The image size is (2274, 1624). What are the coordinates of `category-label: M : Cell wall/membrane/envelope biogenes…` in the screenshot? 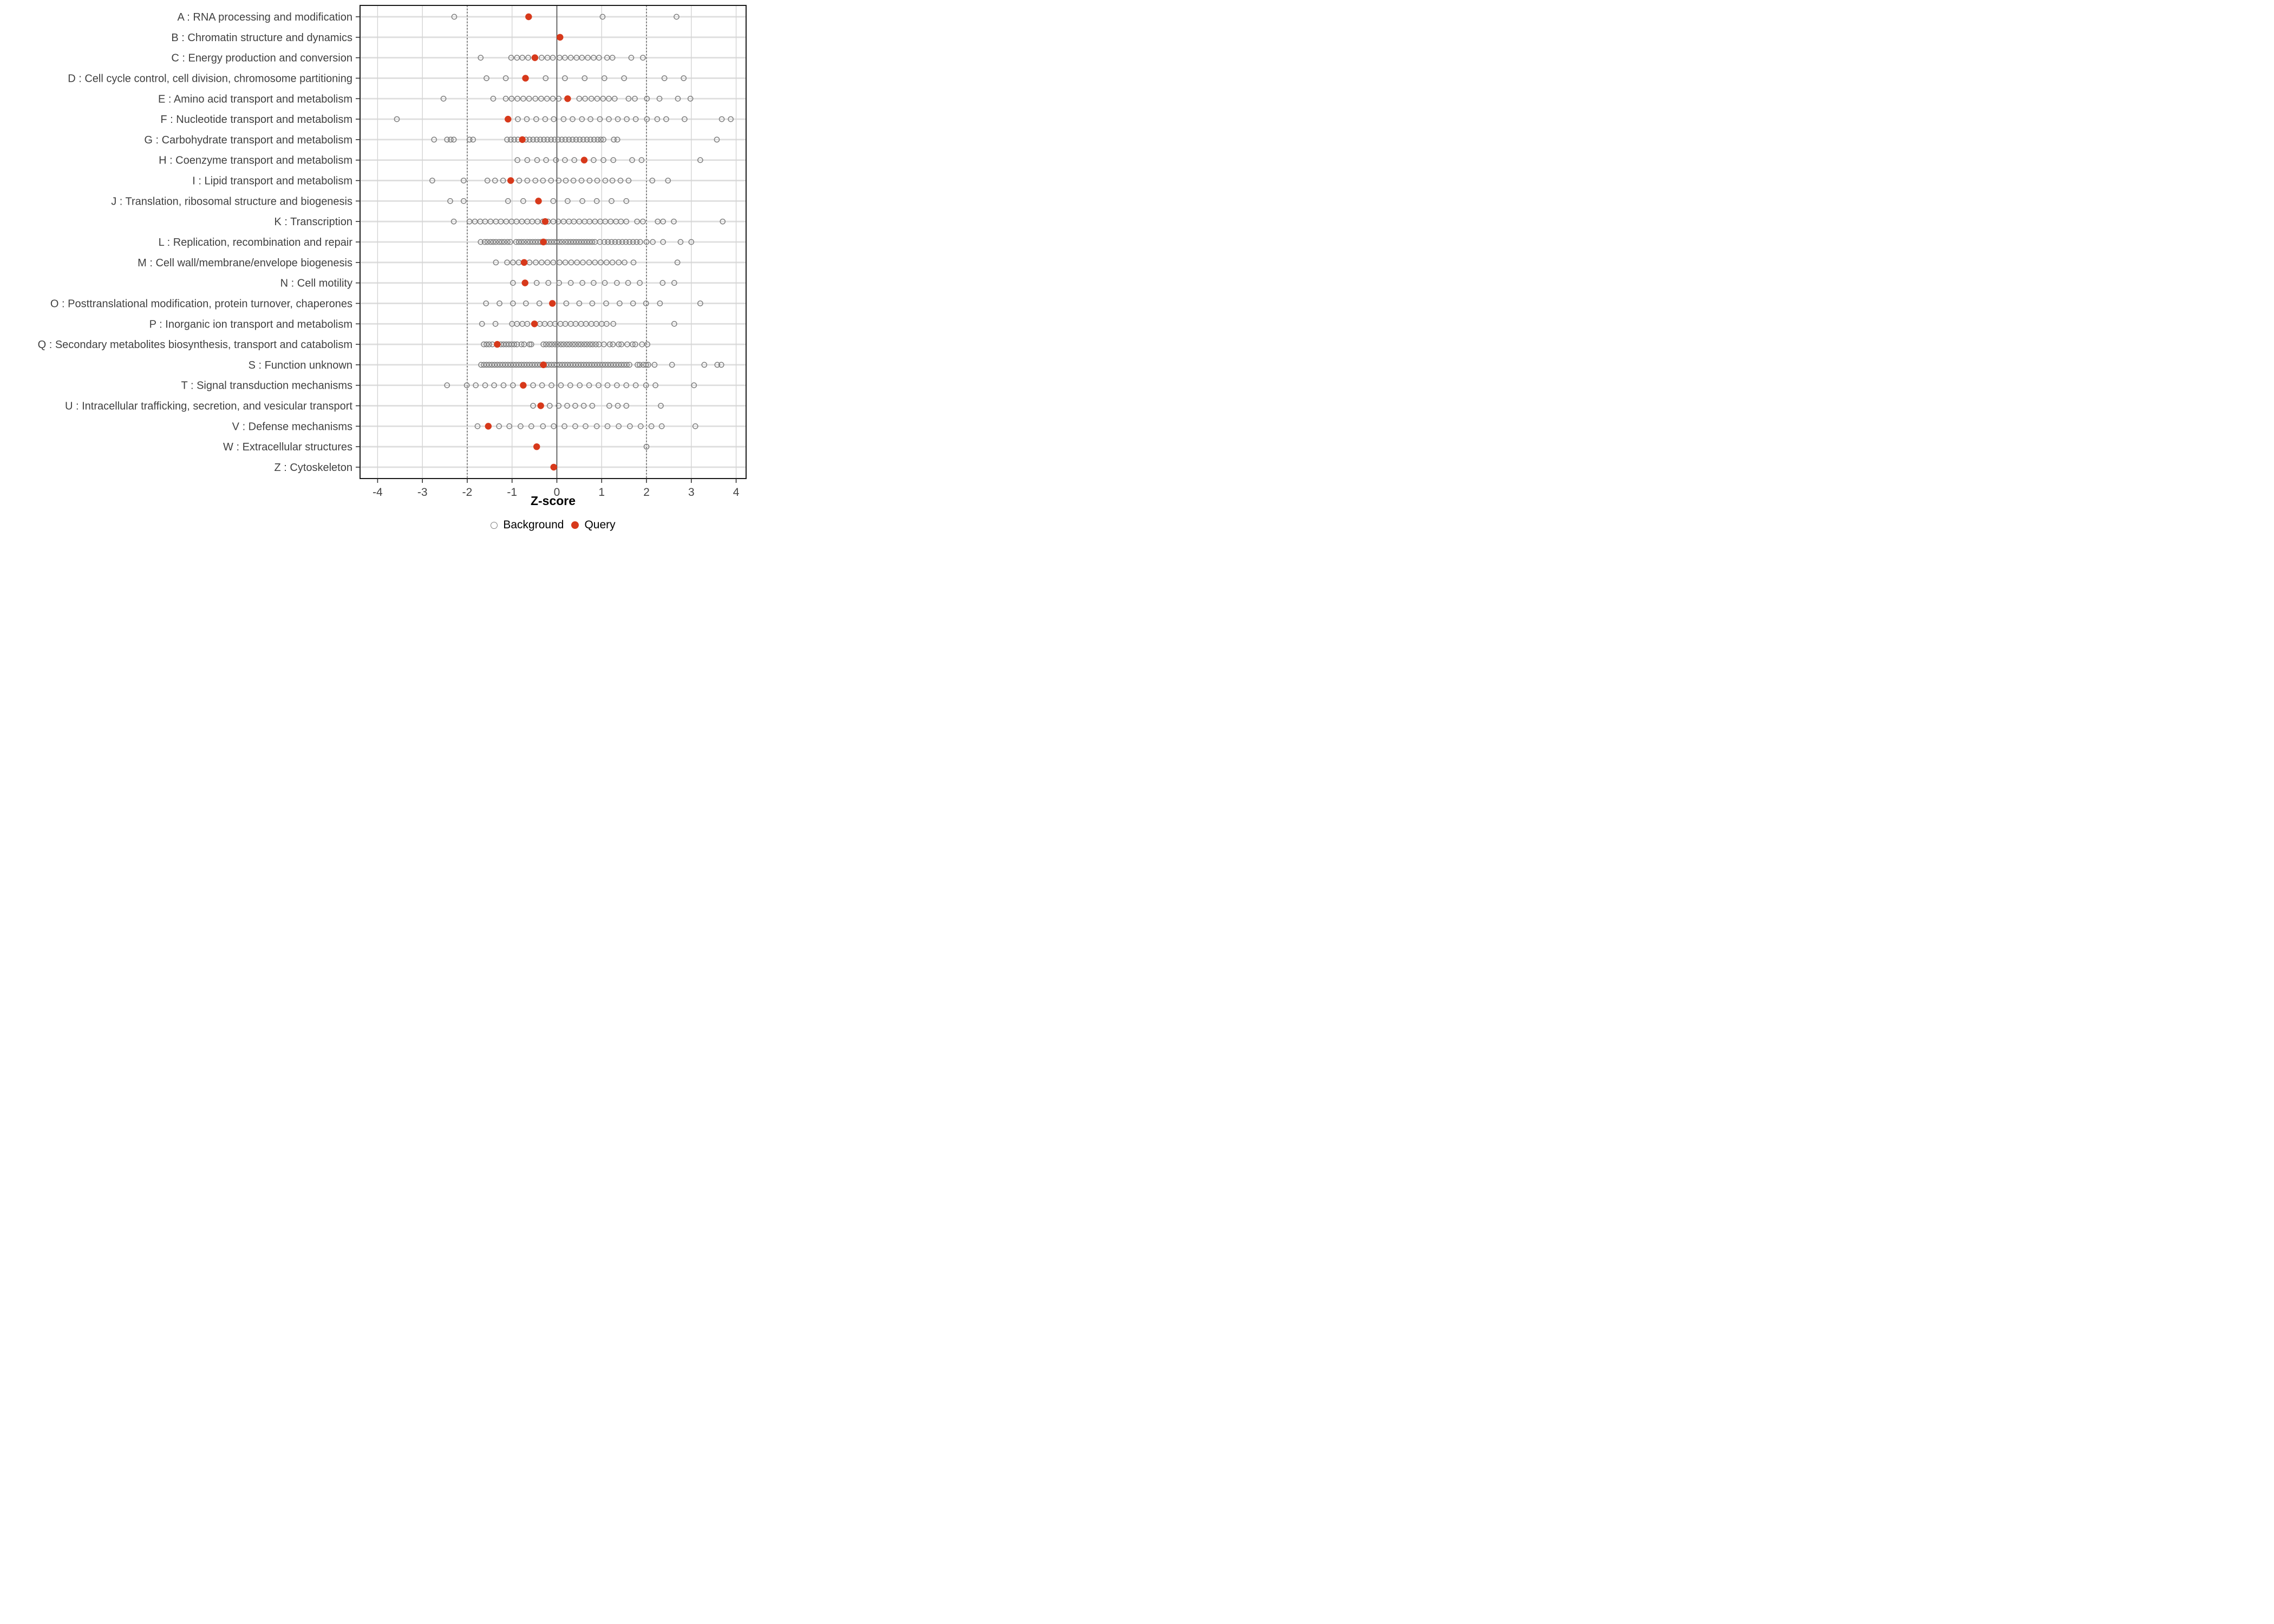 It's located at (245, 263).